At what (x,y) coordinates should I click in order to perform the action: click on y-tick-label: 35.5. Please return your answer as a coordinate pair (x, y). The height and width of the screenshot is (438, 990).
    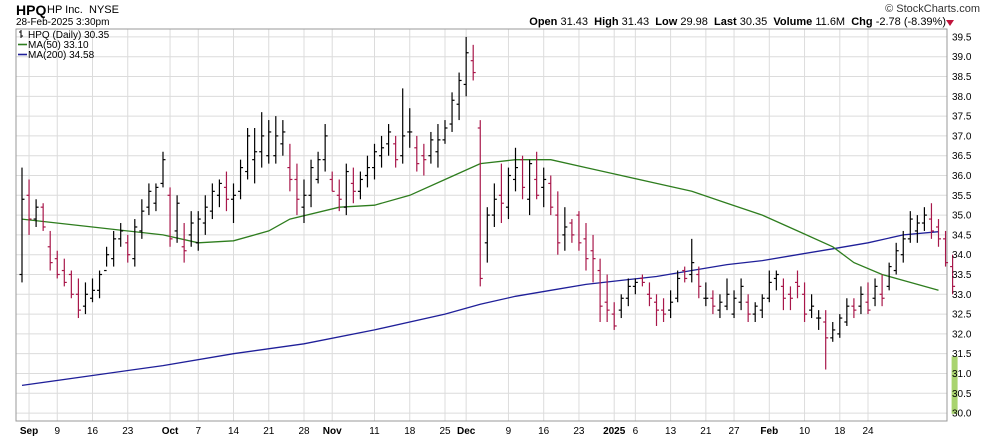
    Looking at the image, I should click on (962, 196).